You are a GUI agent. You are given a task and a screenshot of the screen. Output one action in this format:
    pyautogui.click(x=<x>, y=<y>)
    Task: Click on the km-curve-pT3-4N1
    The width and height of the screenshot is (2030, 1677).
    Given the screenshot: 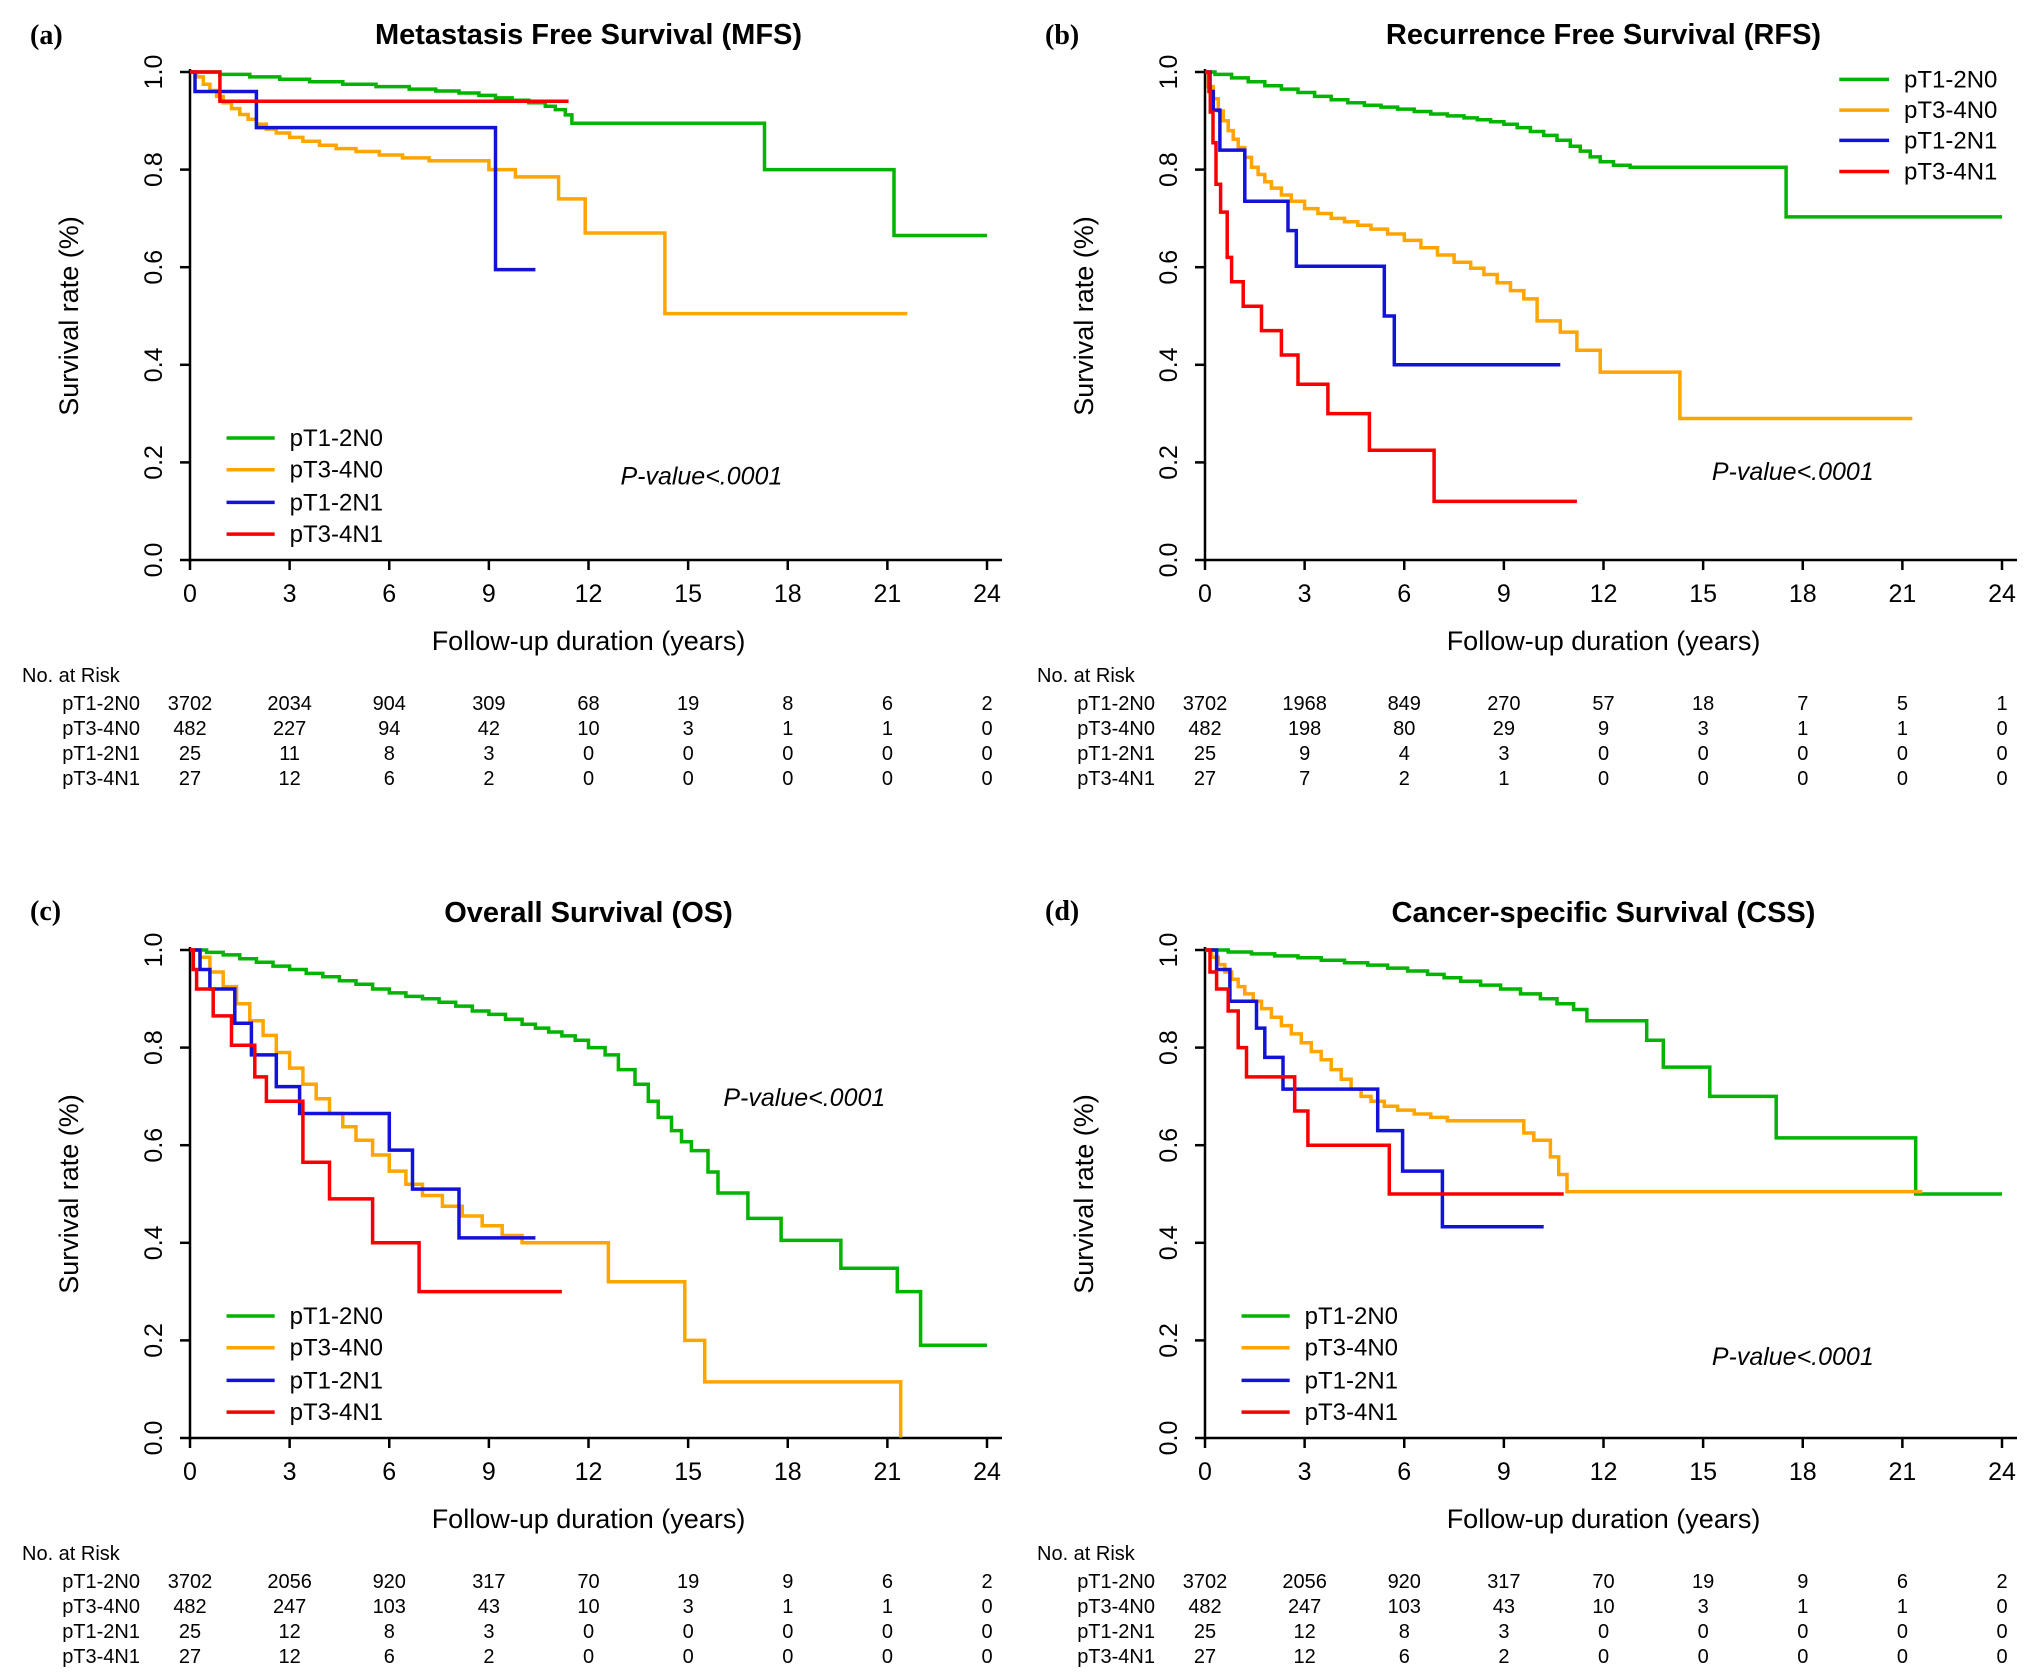 What is the action you would take?
    pyautogui.click(x=1391, y=287)
    